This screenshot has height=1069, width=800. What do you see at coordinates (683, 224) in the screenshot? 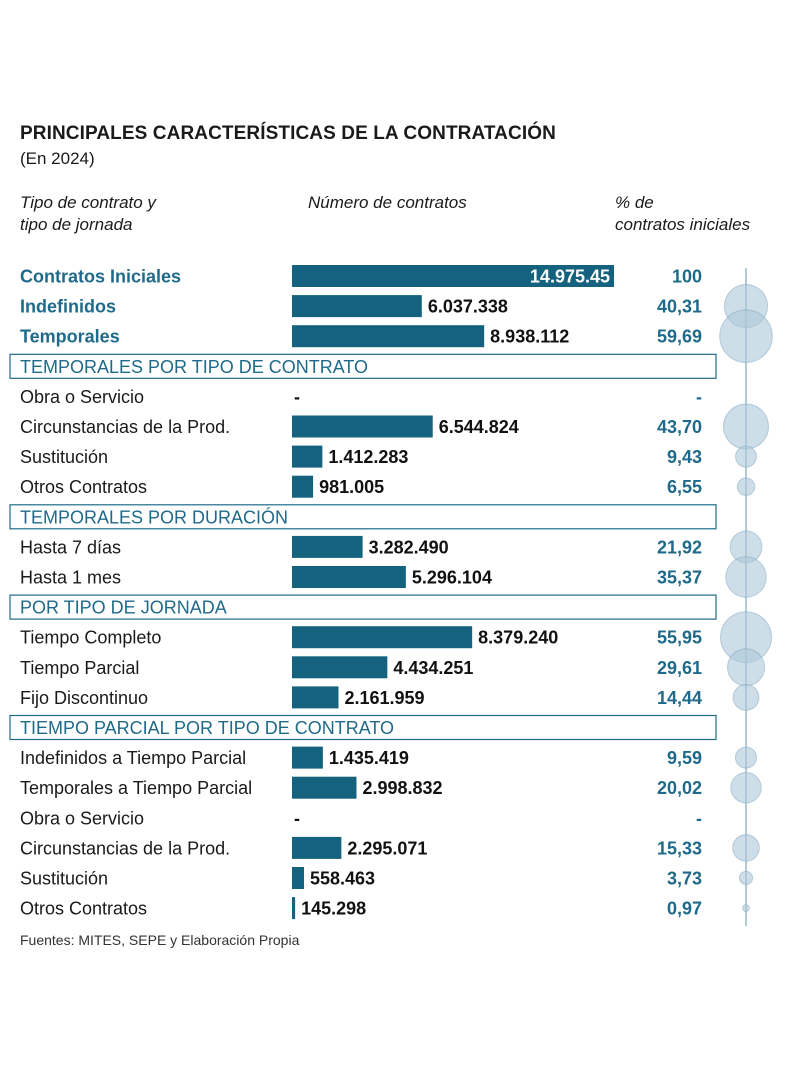
I see `column-header-pct-line2: contratos iniciales` at bounding box center [683, 224].